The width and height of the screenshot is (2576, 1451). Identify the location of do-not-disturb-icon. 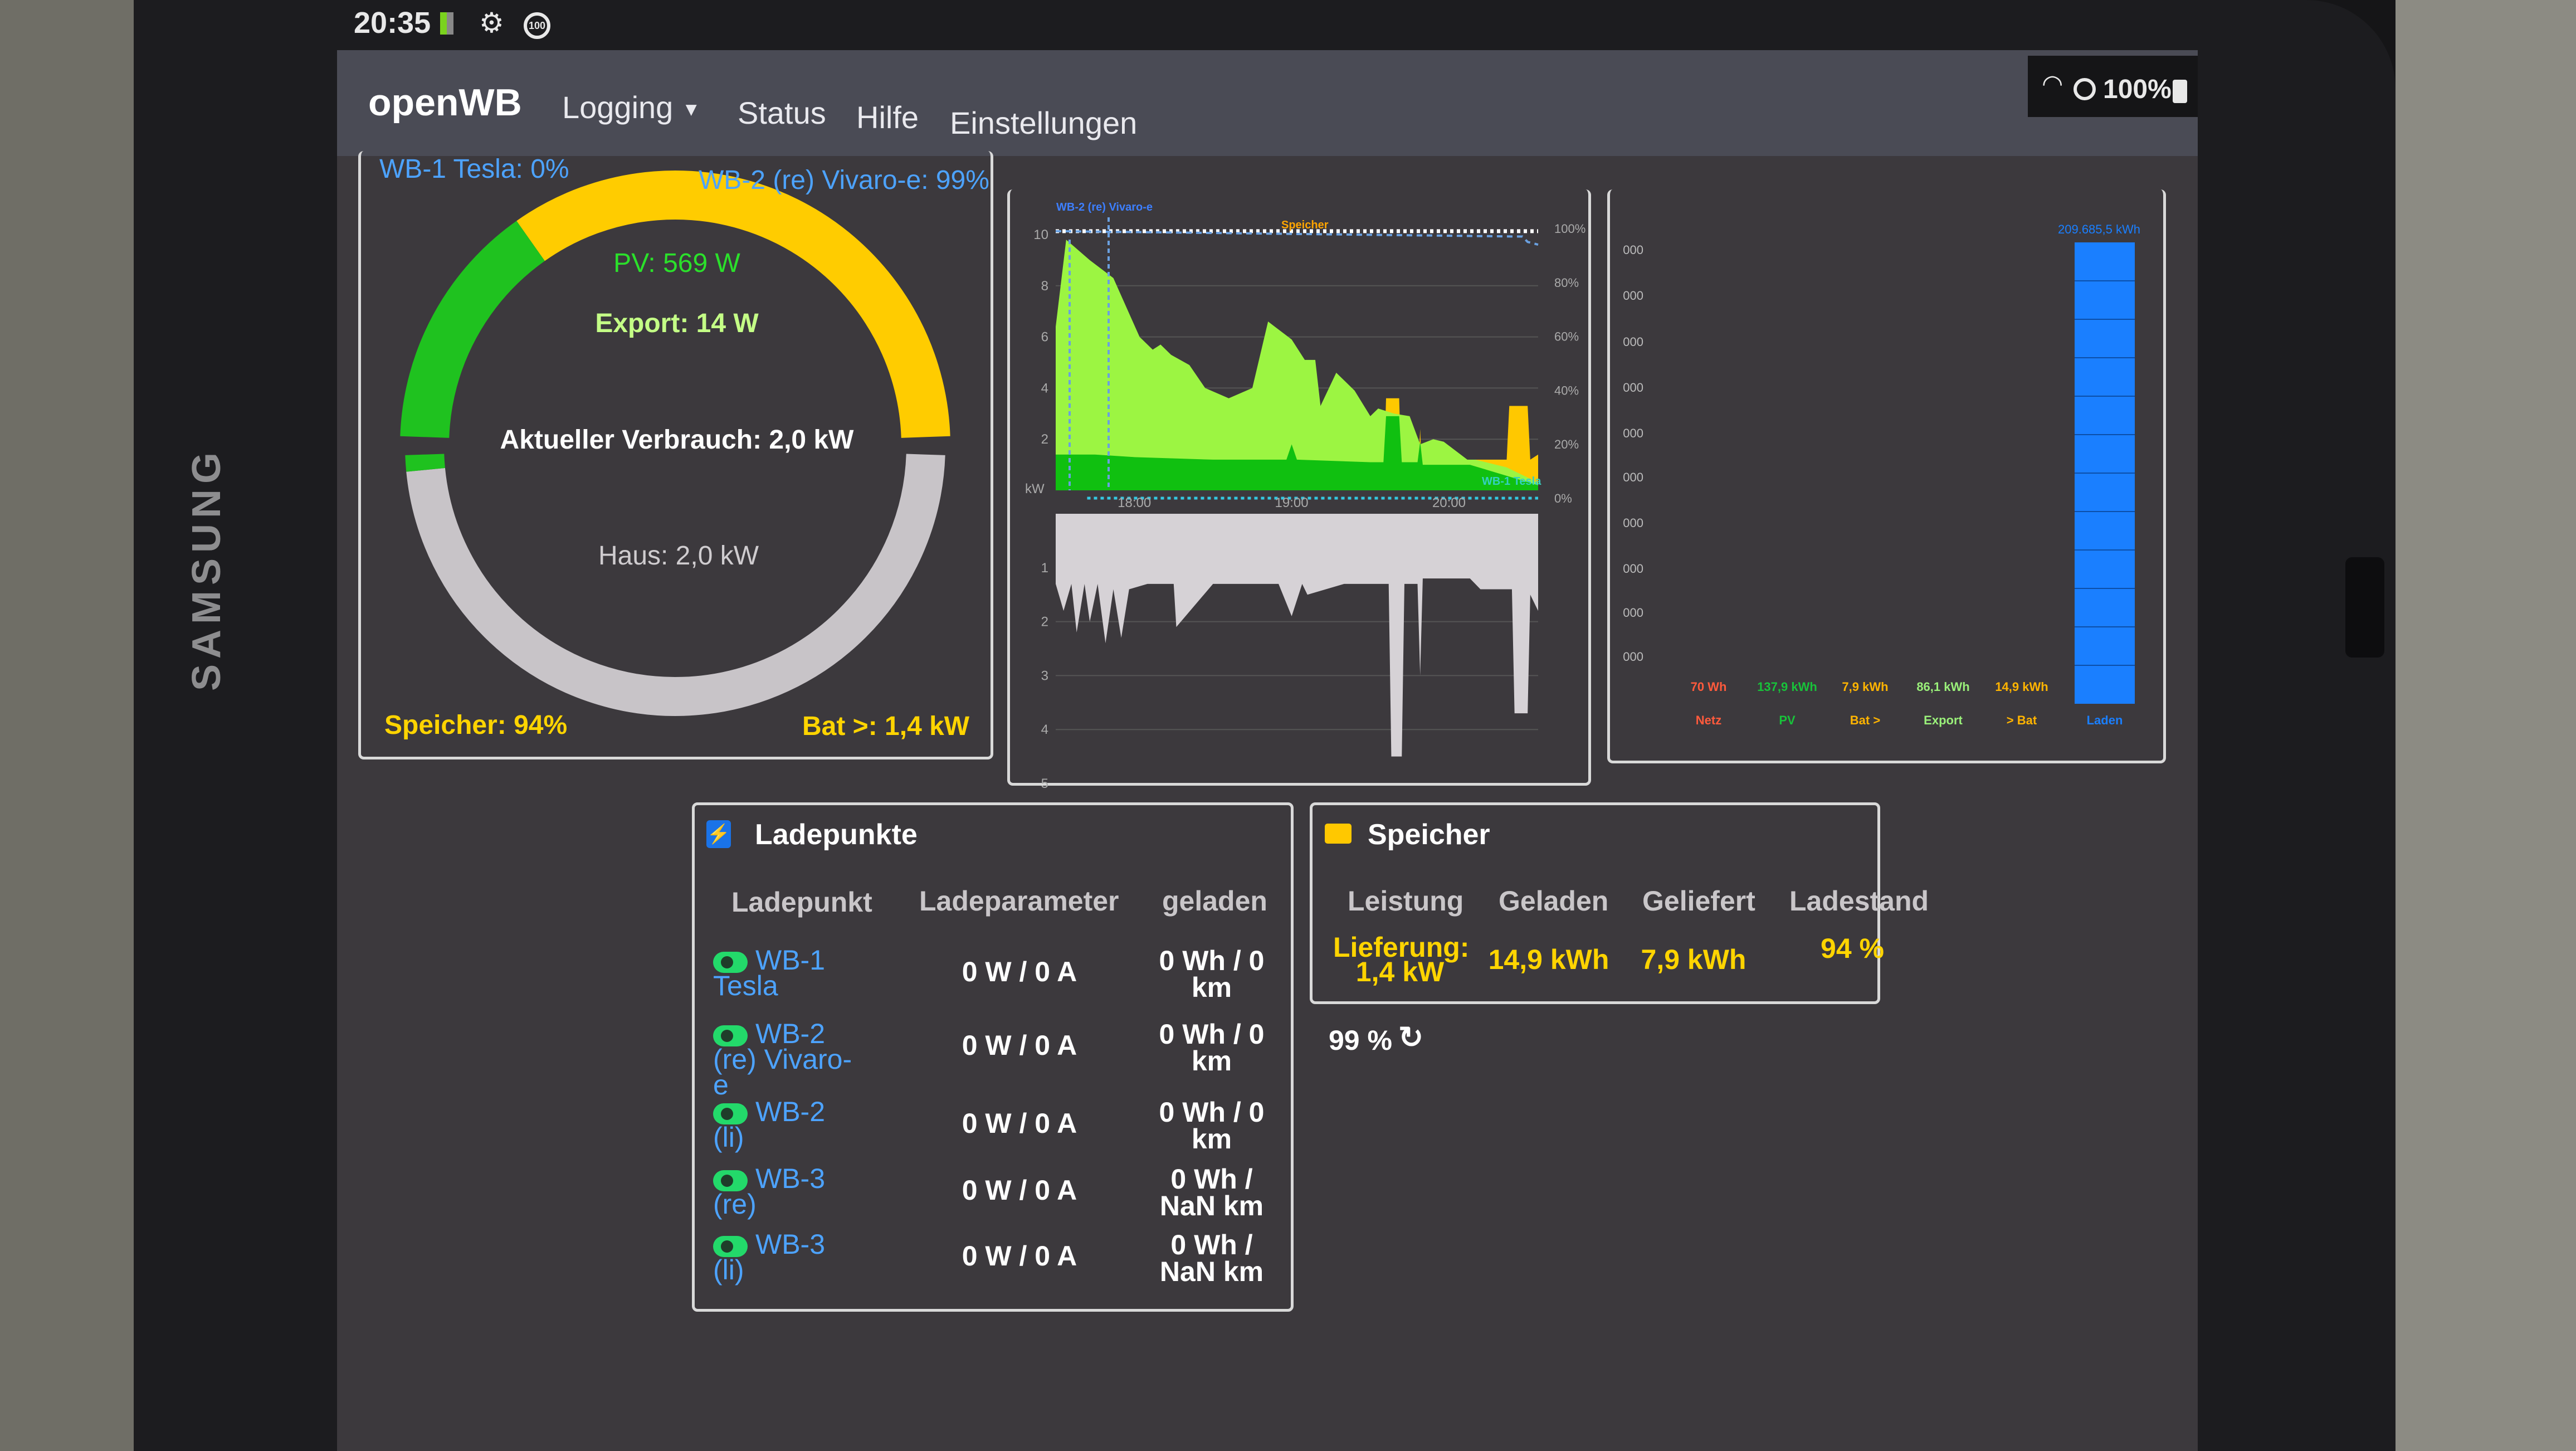
(2085, 89).